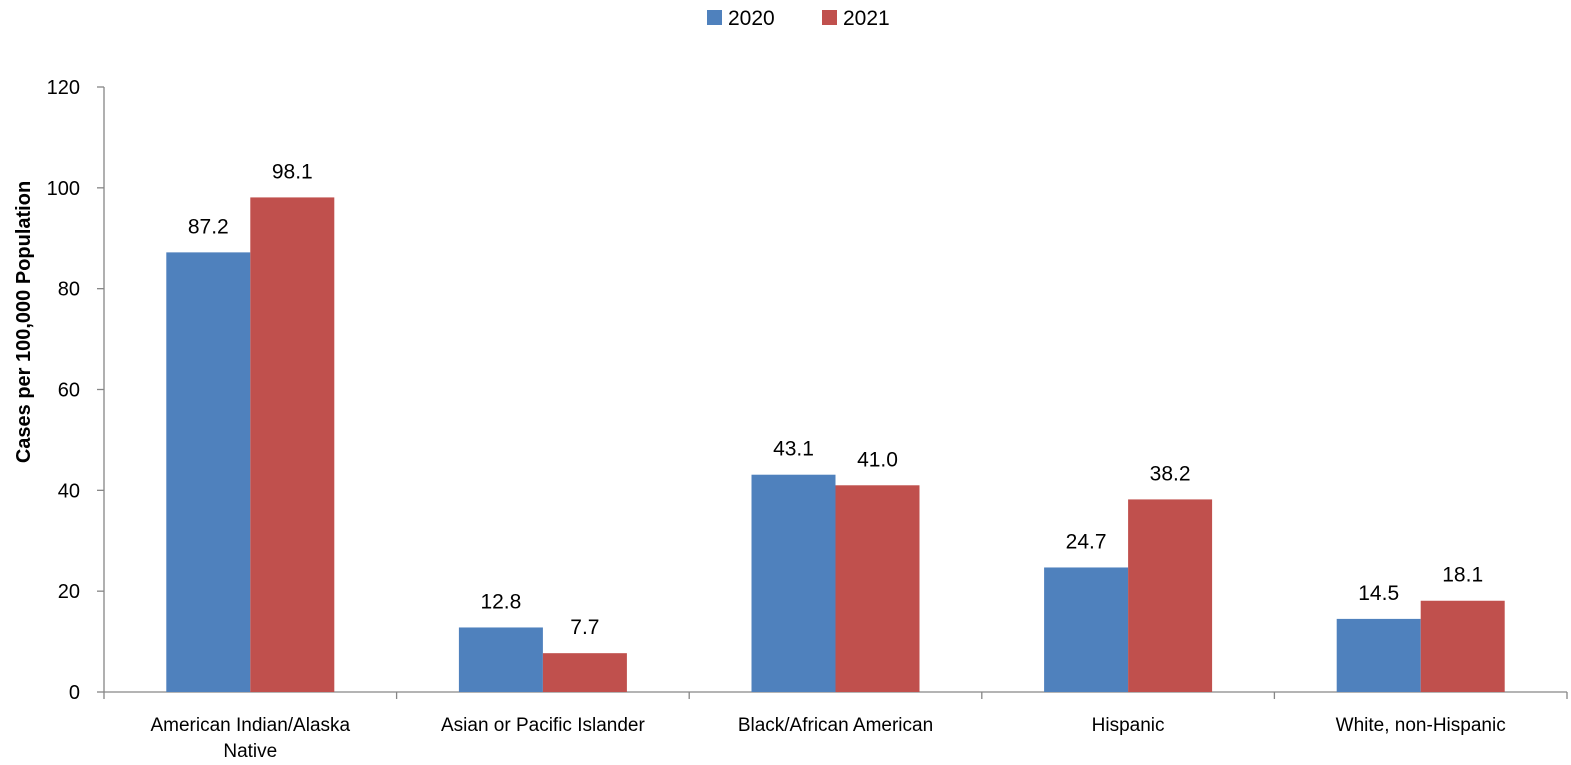 This screenshot has height=765, width=1571. What do you see at coordinates (751, 18) in the screenshot?
I see `legend-label-2020: 2020` at bounding box center [751, 18].